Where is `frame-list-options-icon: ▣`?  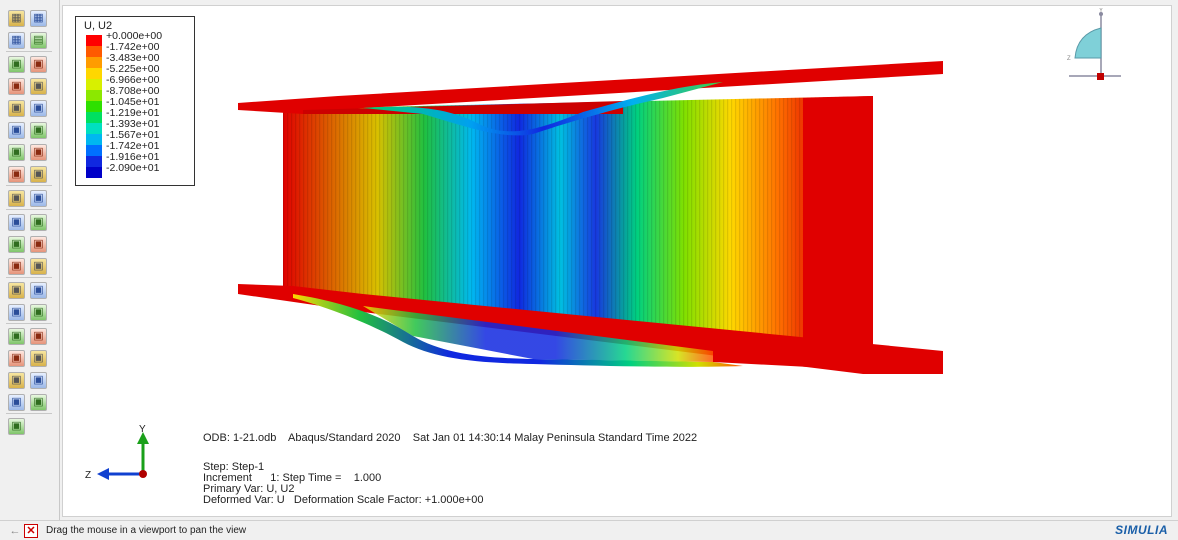 frame-list-options-icon: ▣ is located at coordinates (38, 198).